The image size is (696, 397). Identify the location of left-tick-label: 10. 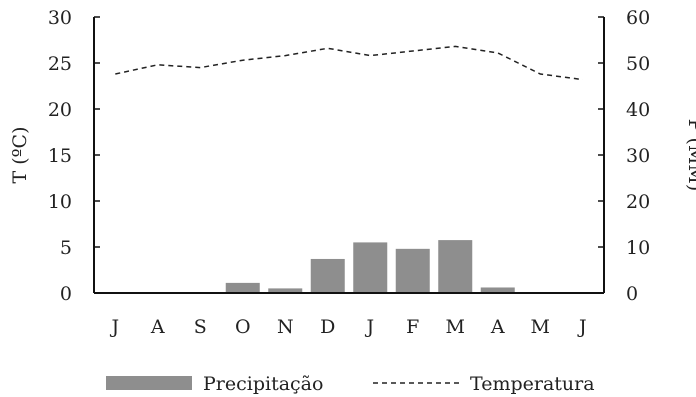
(60, 202).